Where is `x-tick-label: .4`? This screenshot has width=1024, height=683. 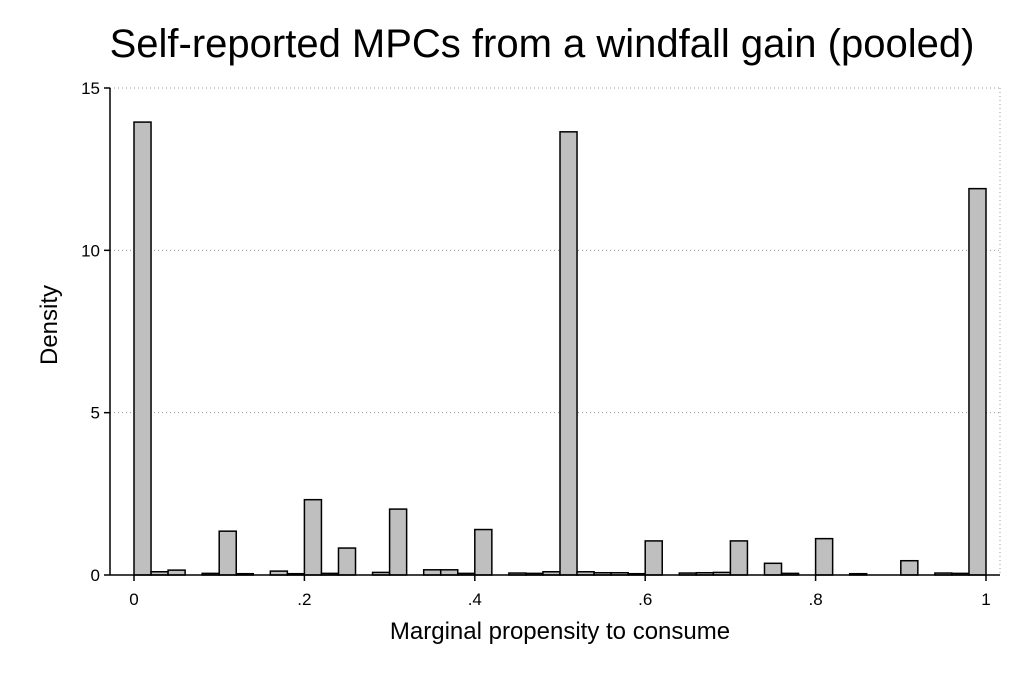 x-tick-label: .4 is located at coordinates (475, 599).